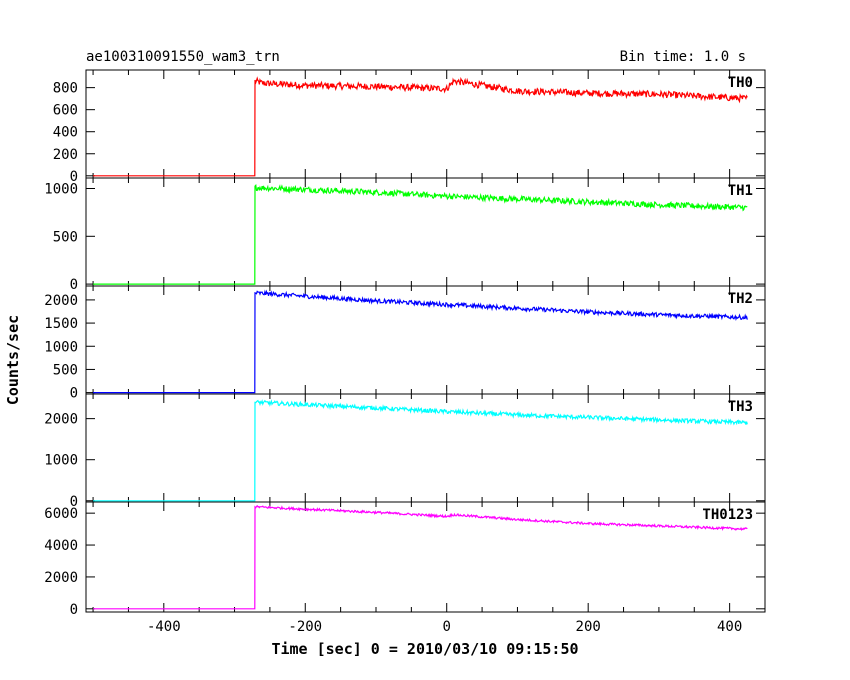 The width and height of the screenshot is (850, 680). I want to click on x-tick-label: 200, so click(588, 627).